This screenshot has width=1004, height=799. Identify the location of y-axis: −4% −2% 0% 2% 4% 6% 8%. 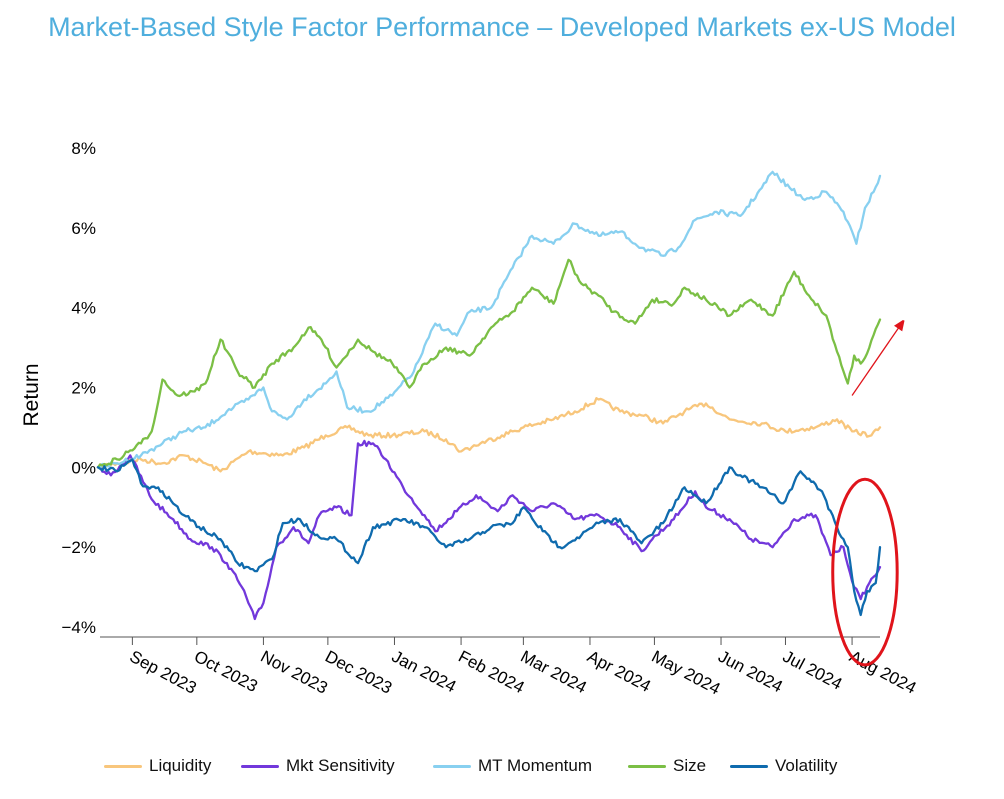
(79, 388).